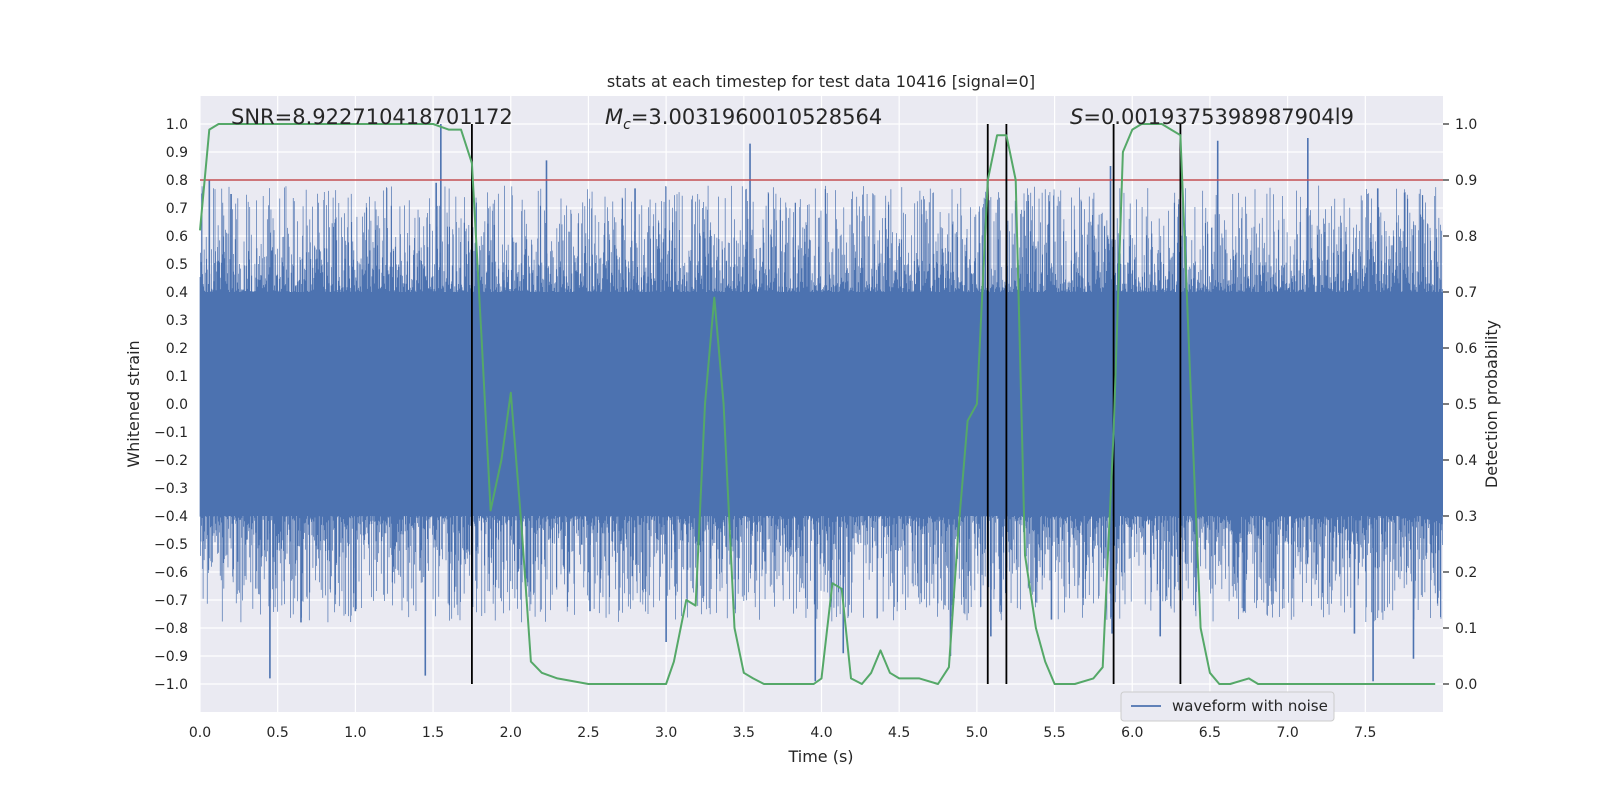 The width and height of the screenshot is (1600, 800). I want to click on x-tick-label: 5.0, so click(977, 733).